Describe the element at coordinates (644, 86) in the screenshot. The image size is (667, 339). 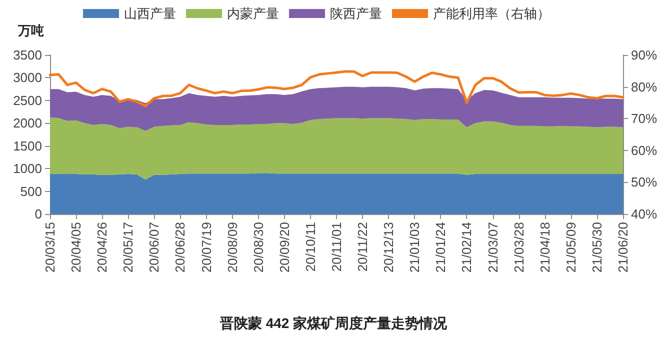
I see `y2-tick-label: 80%` at that location.